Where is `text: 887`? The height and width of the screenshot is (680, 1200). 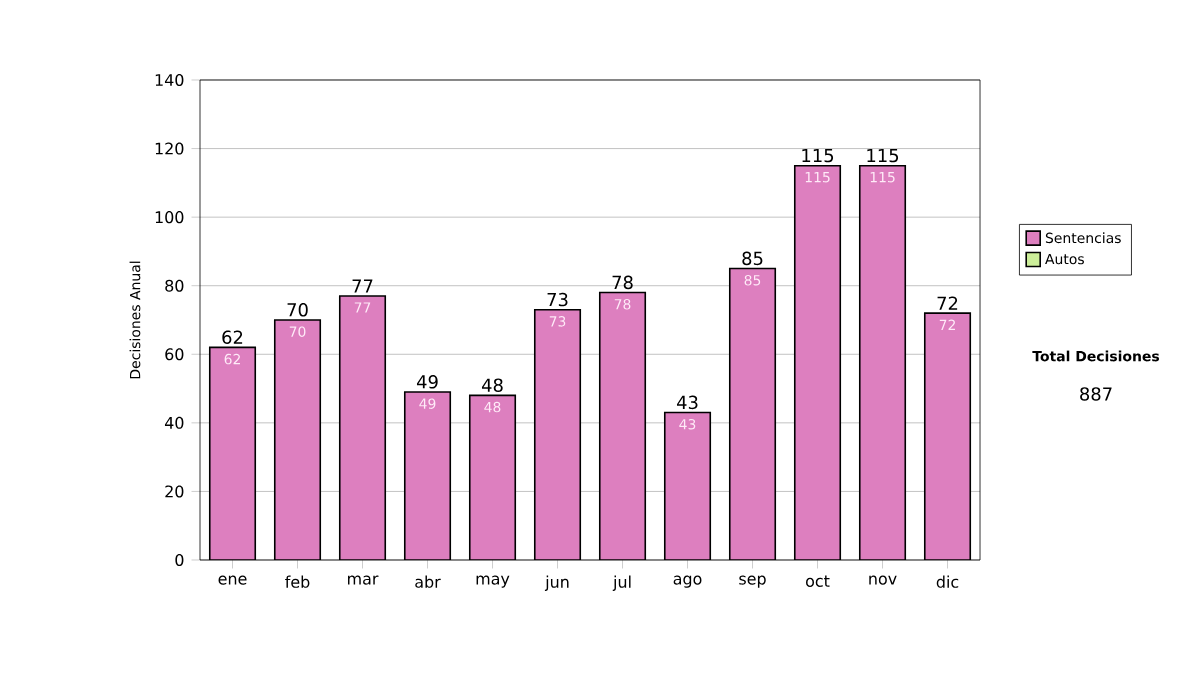 text: 887 is located at coordinates (1096, 394).